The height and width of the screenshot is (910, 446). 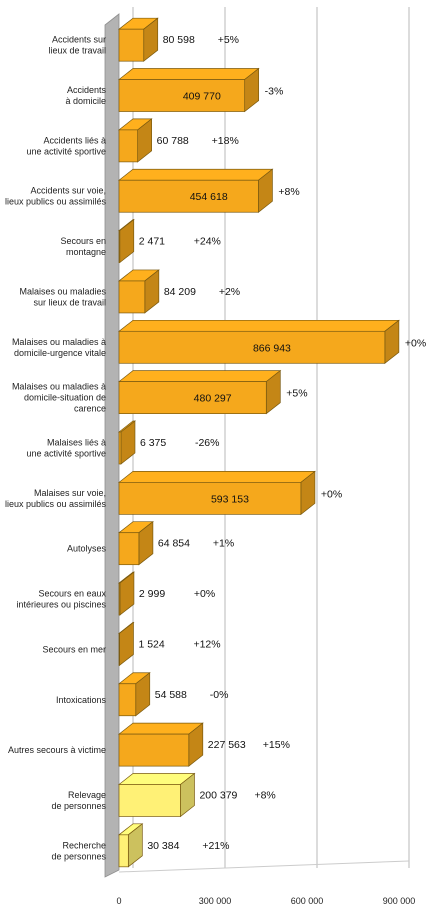 I want to click on category-label: Secours en eaux intérieures ou piscines, so click(x=61, y=599).